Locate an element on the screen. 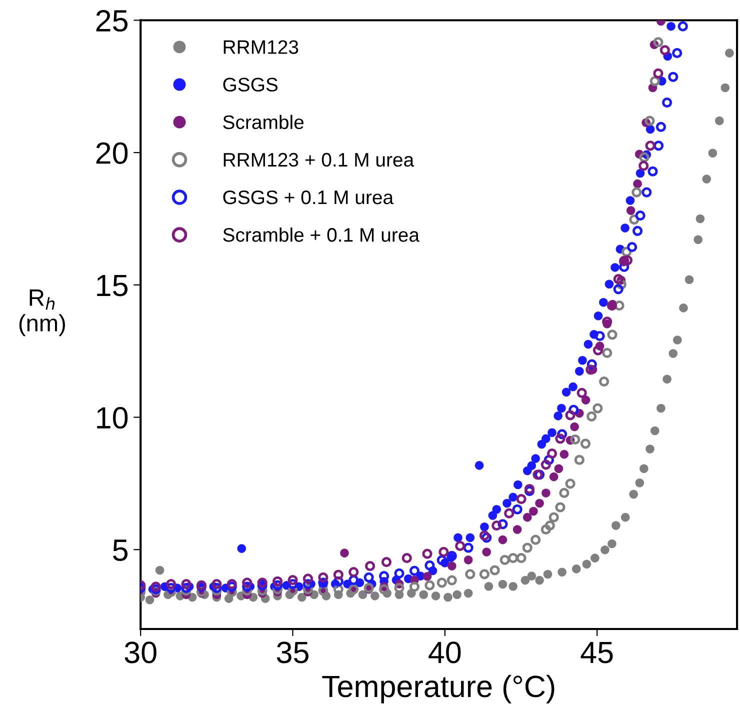  x-tick-label: 30 is located at coordinates (140, 653).